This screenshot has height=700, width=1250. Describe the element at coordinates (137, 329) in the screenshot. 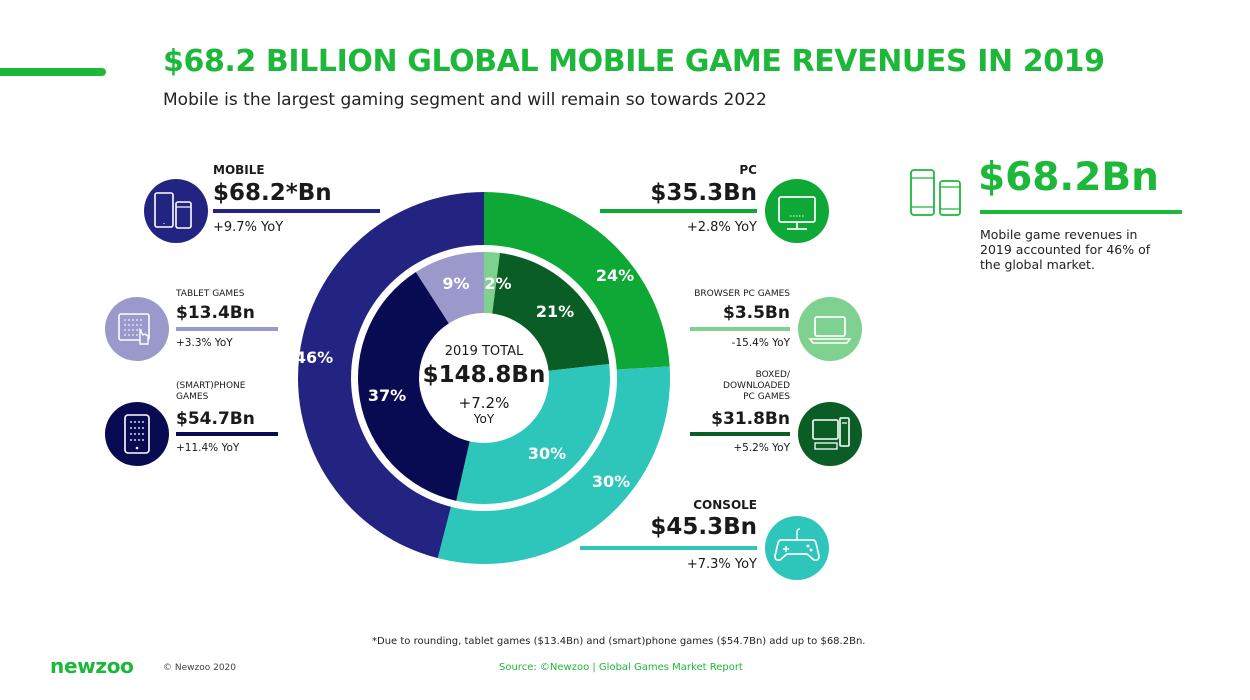

I see `tablet-touch-icon` at that location.